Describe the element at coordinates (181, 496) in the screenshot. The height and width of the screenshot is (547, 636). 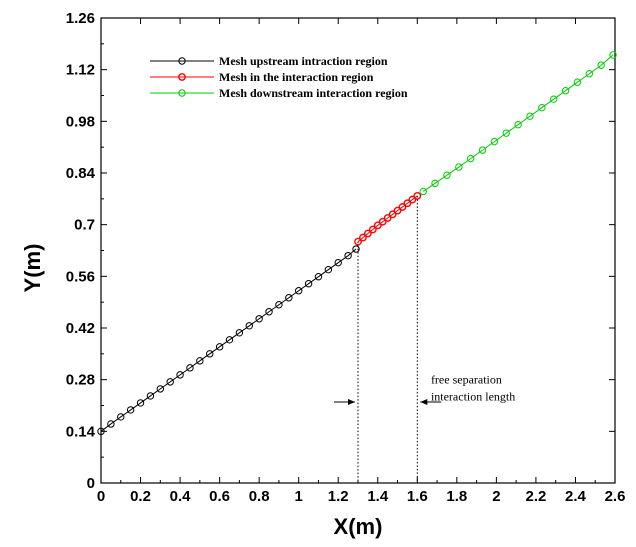
I see `x-tick-label: 0.4` at that location.